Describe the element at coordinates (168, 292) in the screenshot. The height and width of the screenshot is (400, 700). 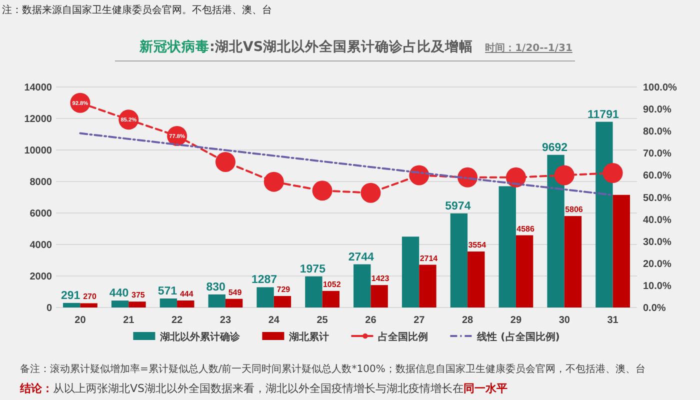
I see `data-label: 571` at that location.